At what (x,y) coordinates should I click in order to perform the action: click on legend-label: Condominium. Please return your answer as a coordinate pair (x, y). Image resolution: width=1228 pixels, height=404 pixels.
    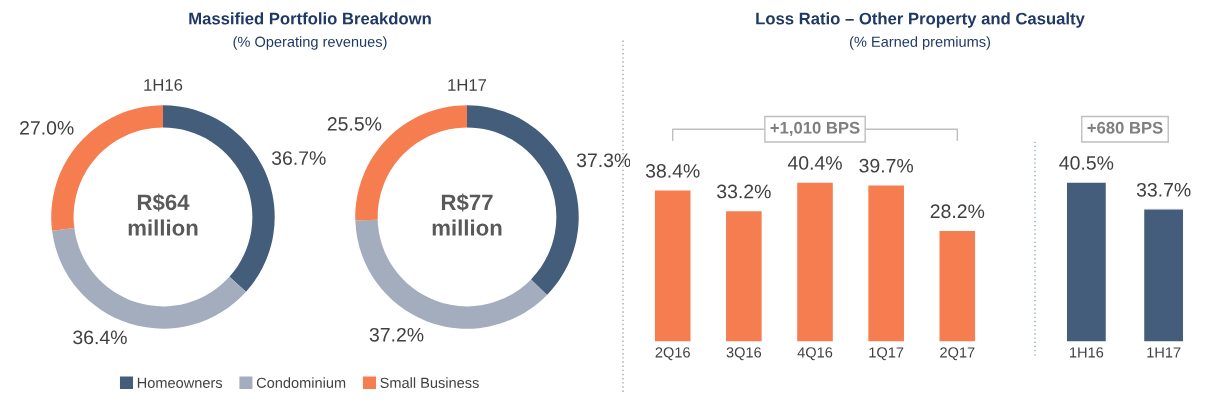
    Looking at the image, I should click on (301, 382).